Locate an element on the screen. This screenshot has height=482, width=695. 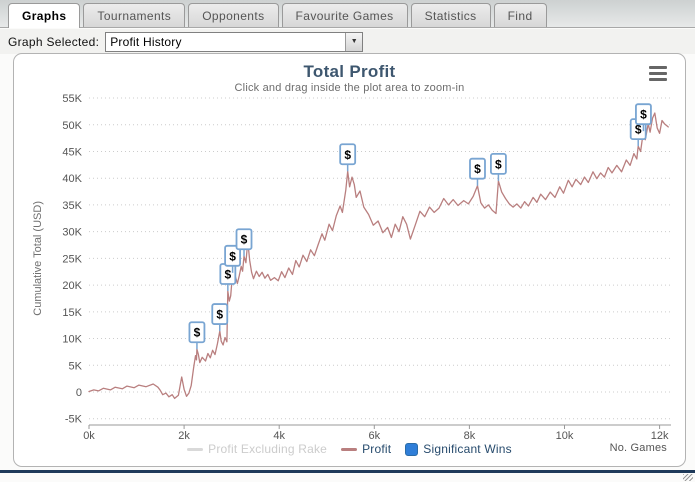
legend-item-profit: Profit is located at coordinates (366, 449).